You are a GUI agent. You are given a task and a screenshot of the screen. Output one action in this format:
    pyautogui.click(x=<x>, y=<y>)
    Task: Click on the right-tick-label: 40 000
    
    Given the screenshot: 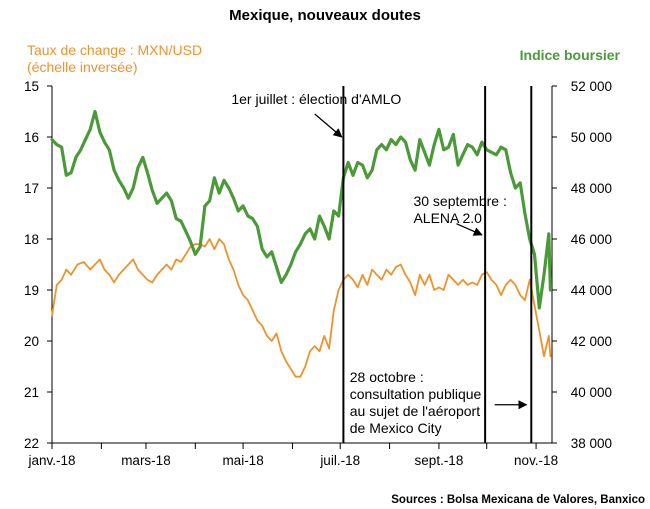 What is the action you would take?
    pyautogui.click(x=591, y=392)
    